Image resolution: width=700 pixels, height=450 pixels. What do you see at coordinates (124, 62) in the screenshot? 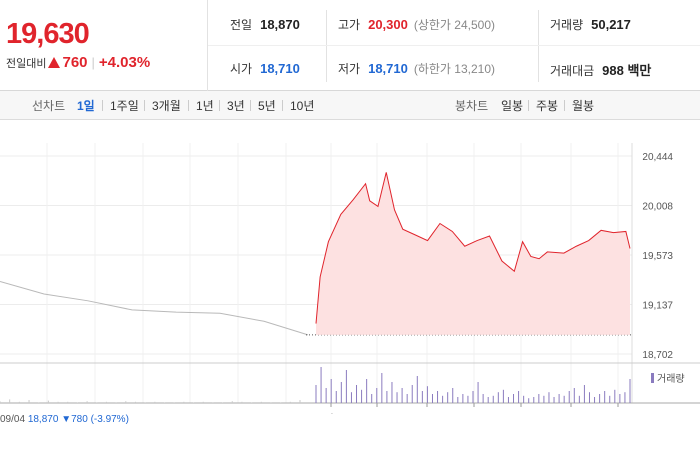
I see `change-percent: +4.03%` at bounding box center [124, 62].